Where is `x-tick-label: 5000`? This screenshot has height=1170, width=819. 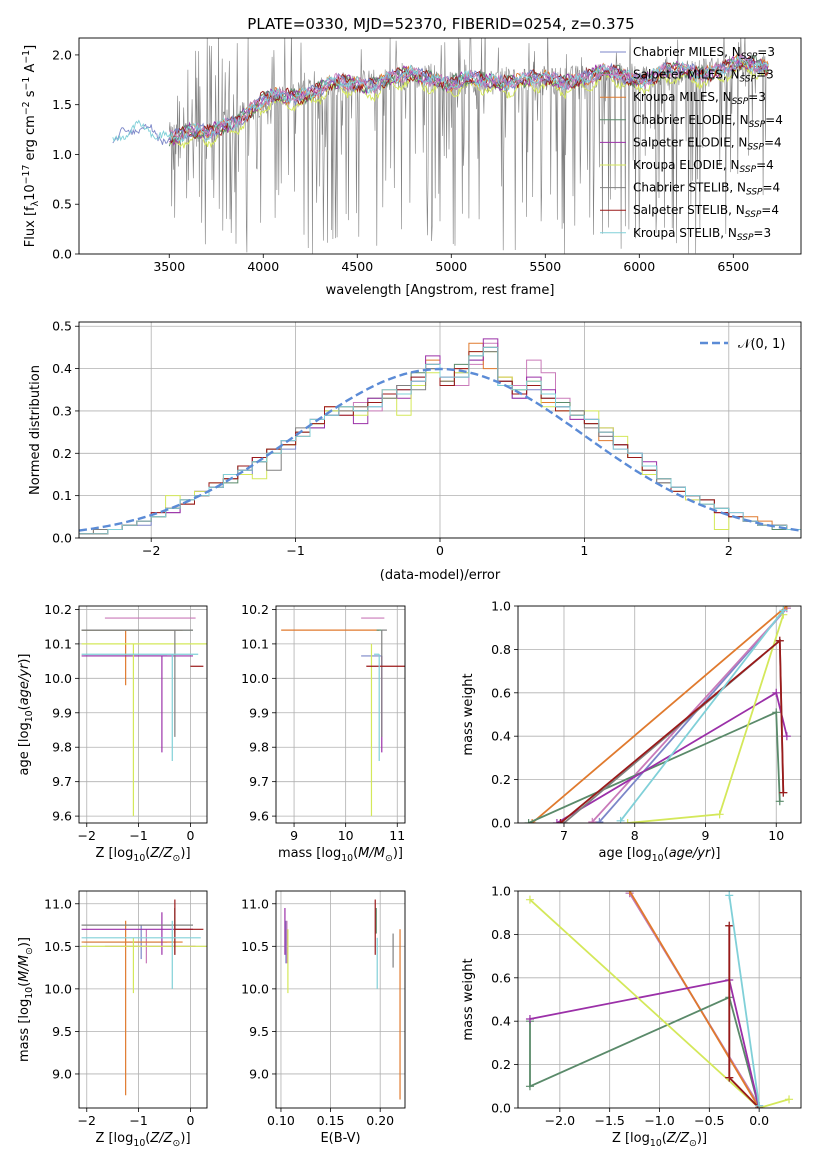 x-tick-label: 5000 is located at coordinates (451, 266).